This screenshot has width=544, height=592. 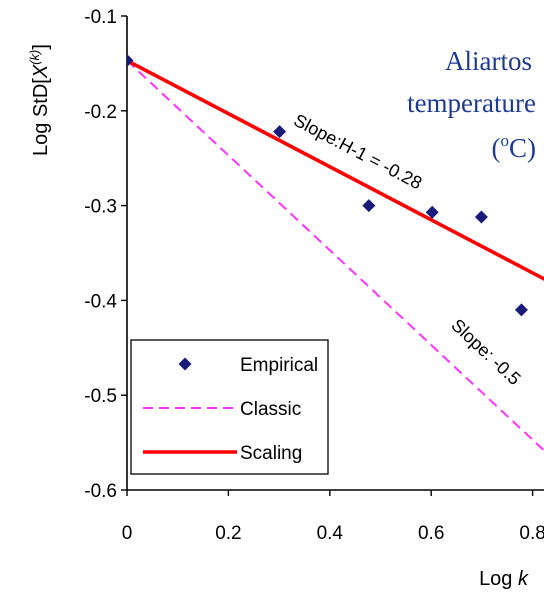 I want to click on y-tick-label: -0.1, so click(x=100, y=17).